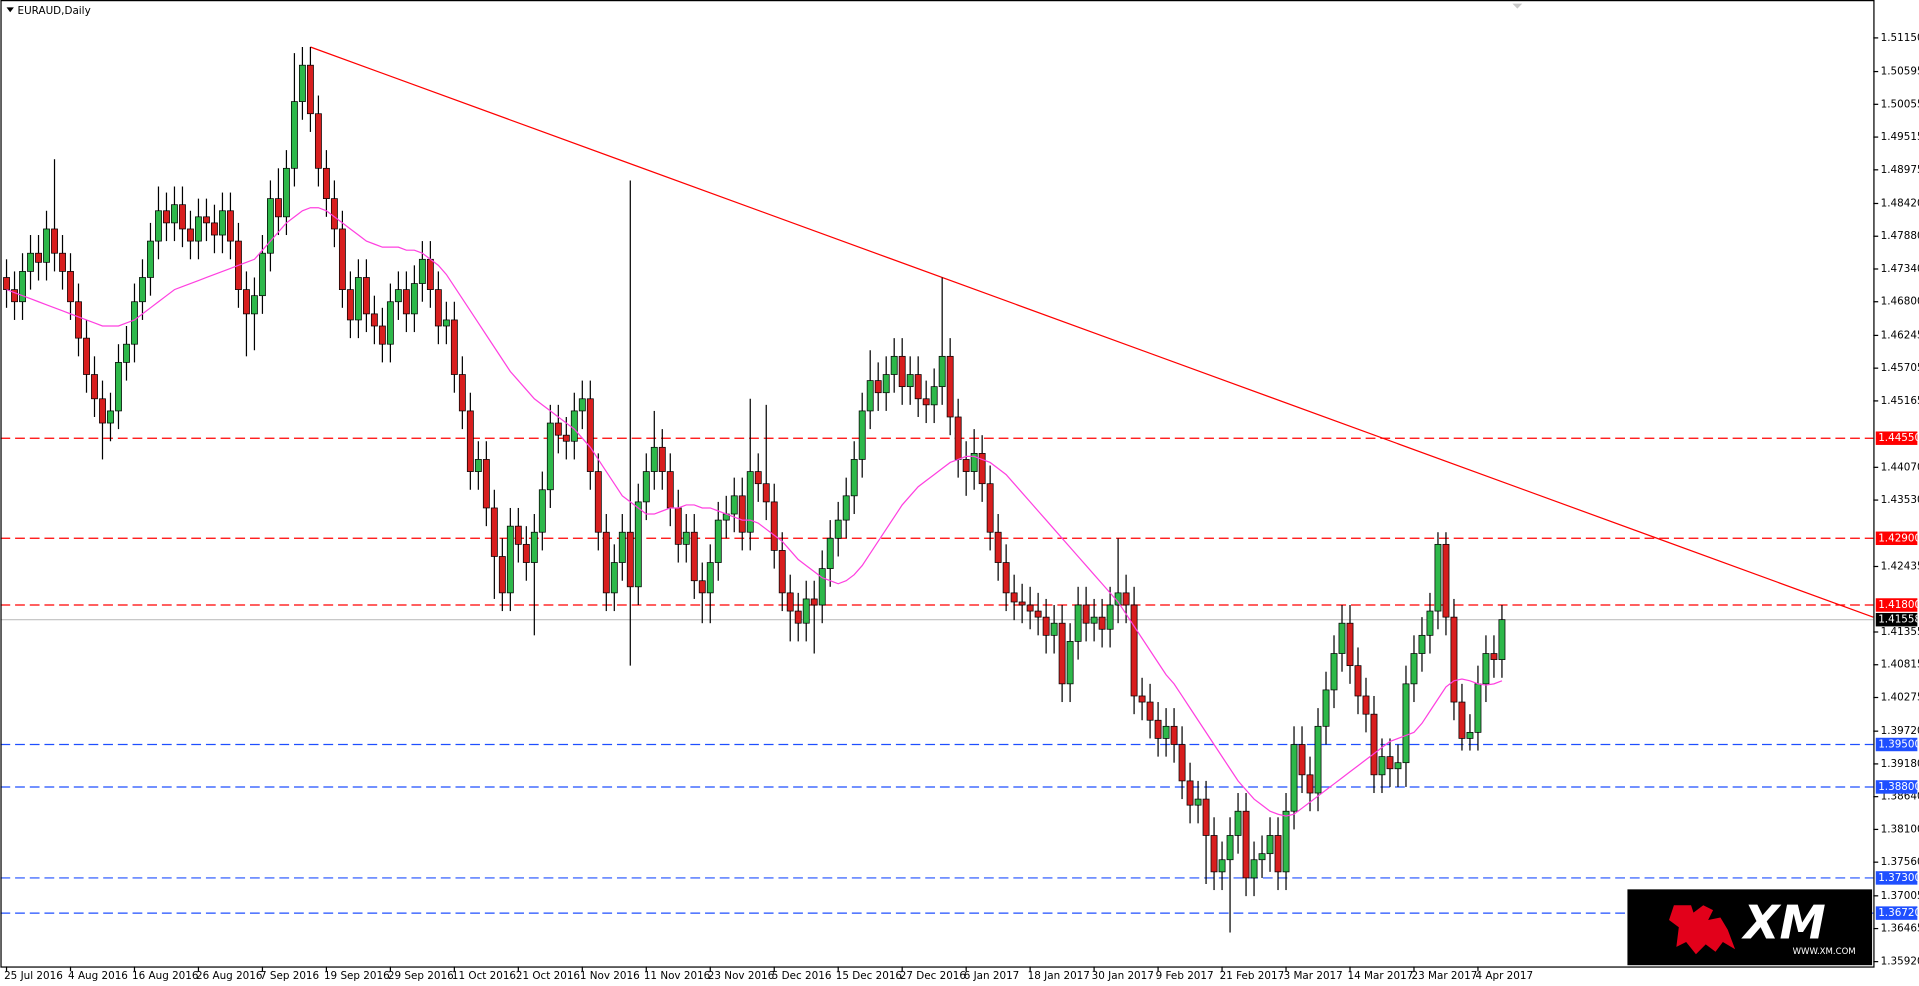 This screenshot has width=1919, height=986. Describe the element at coordinates (1900, 335) in the screenshot. I see `y-tick-label: 1.46245` at that location.